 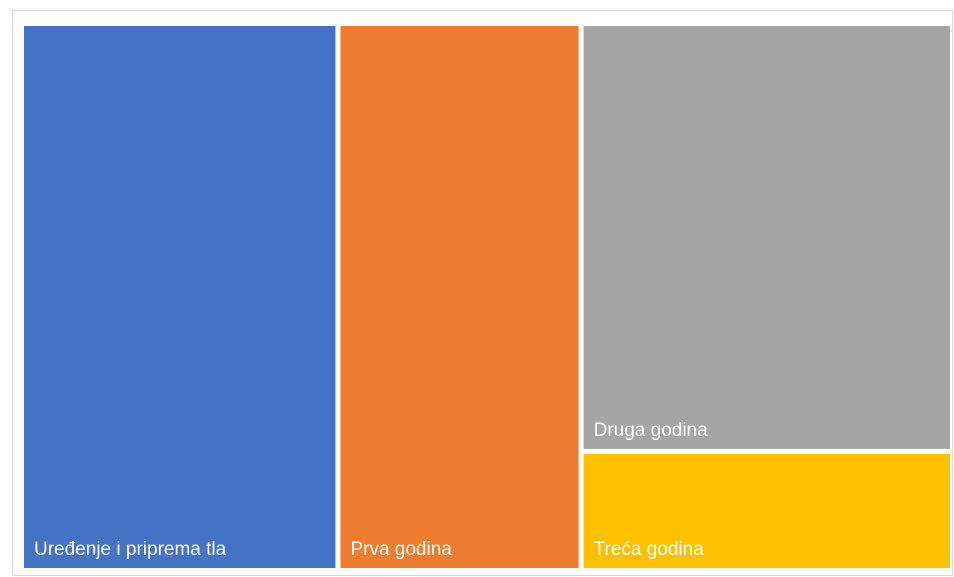 What do you see at coordinates (130, 549) in the screenshot?
I see `tile-label-uredenje-i-priprema-tla: Uređenje i priprema tla` at bounding box center [130, 549].